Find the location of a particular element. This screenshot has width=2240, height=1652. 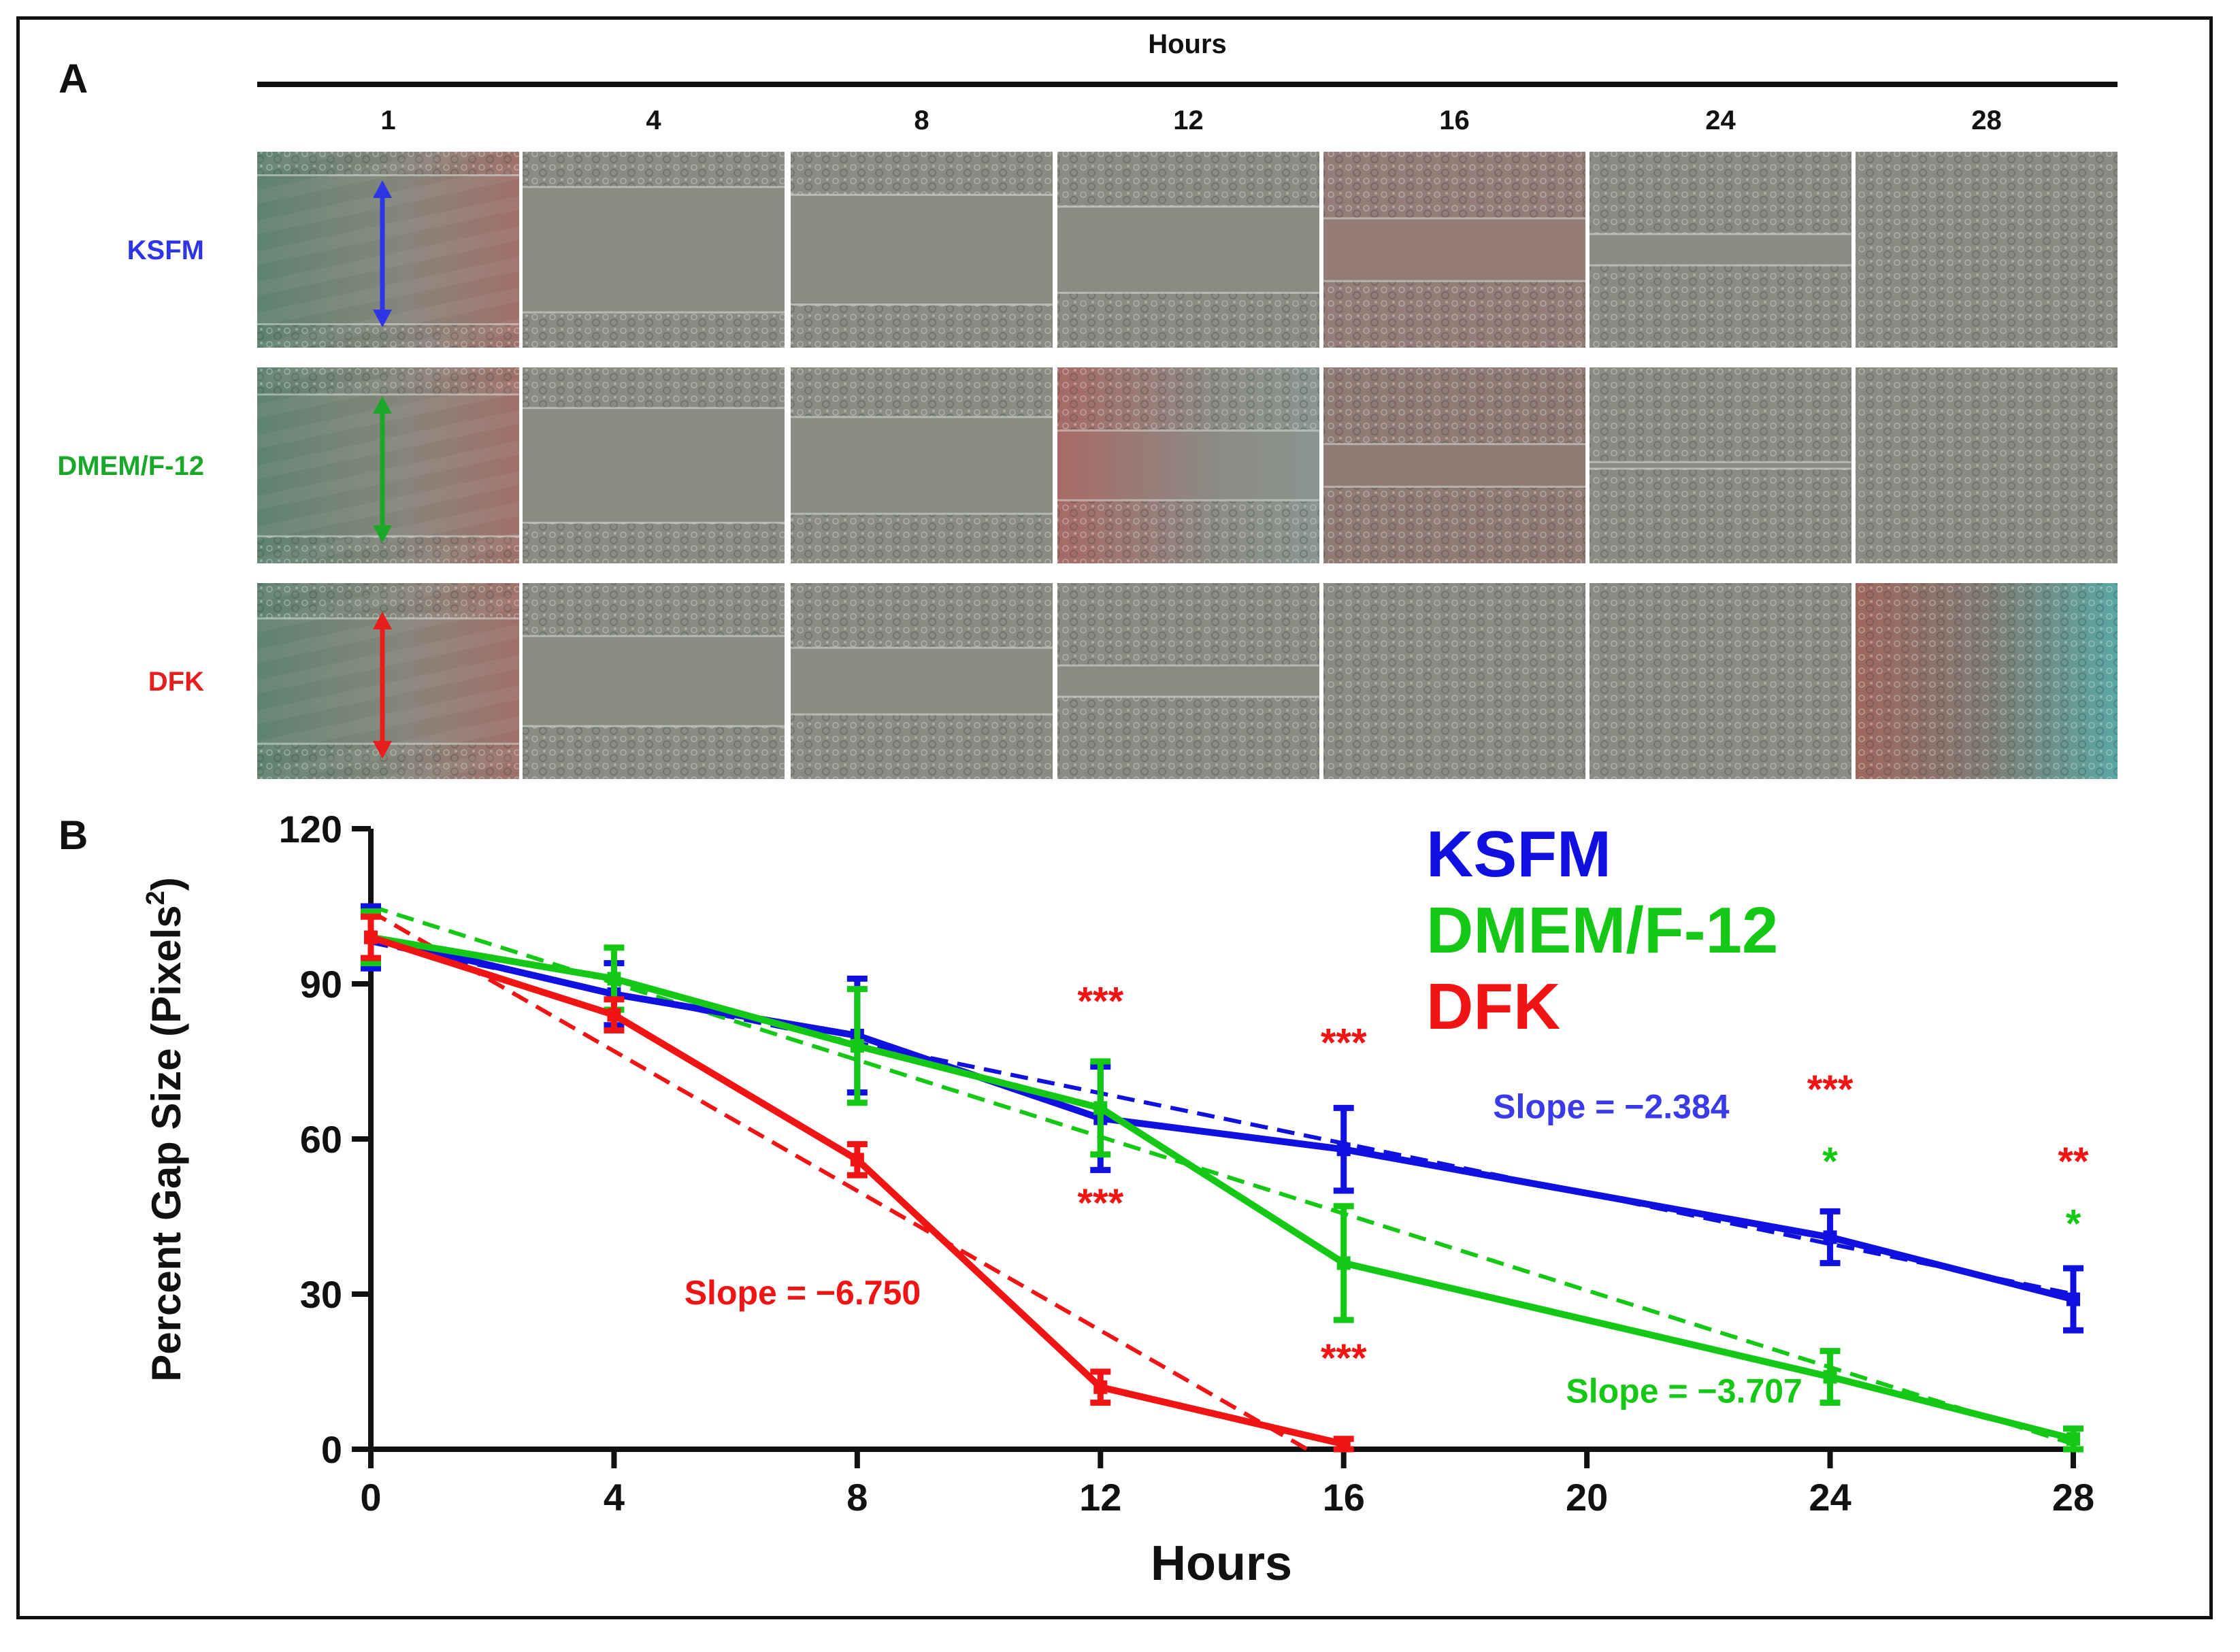

column-label-8h: 8 is located at coordinates (921, 120).